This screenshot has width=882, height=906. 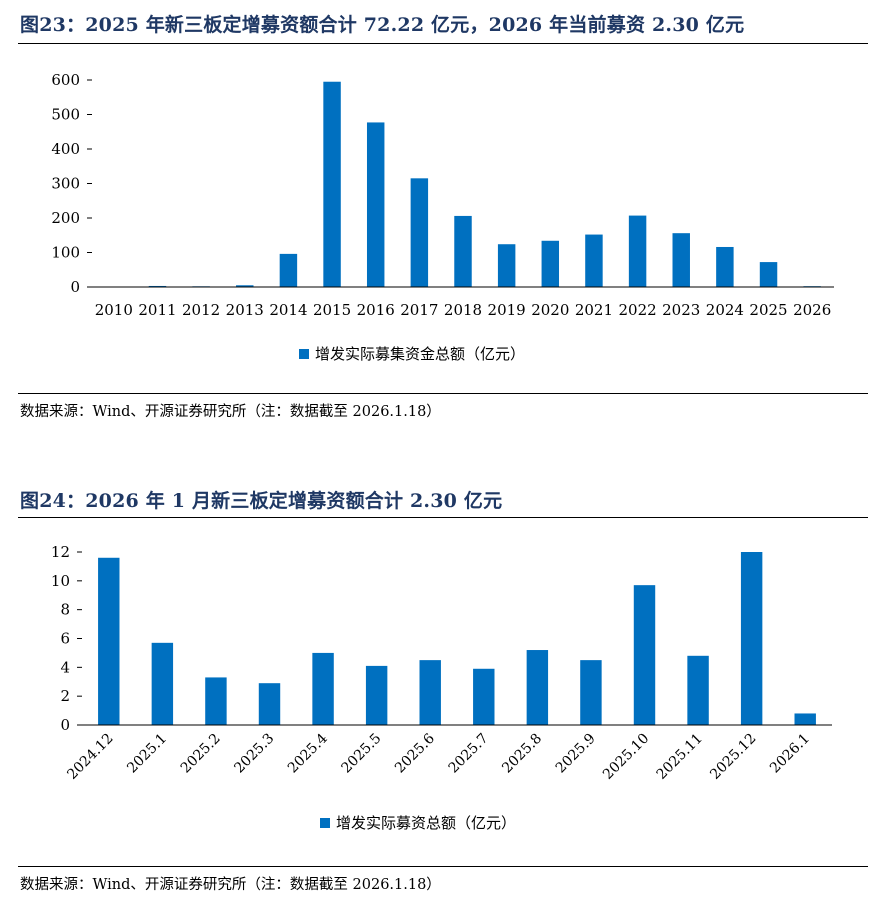 What do you see at coordinates (576, 754) in the screenshot?
I see `x-tick-label: 2025.9` at bounding box center [576, 754].